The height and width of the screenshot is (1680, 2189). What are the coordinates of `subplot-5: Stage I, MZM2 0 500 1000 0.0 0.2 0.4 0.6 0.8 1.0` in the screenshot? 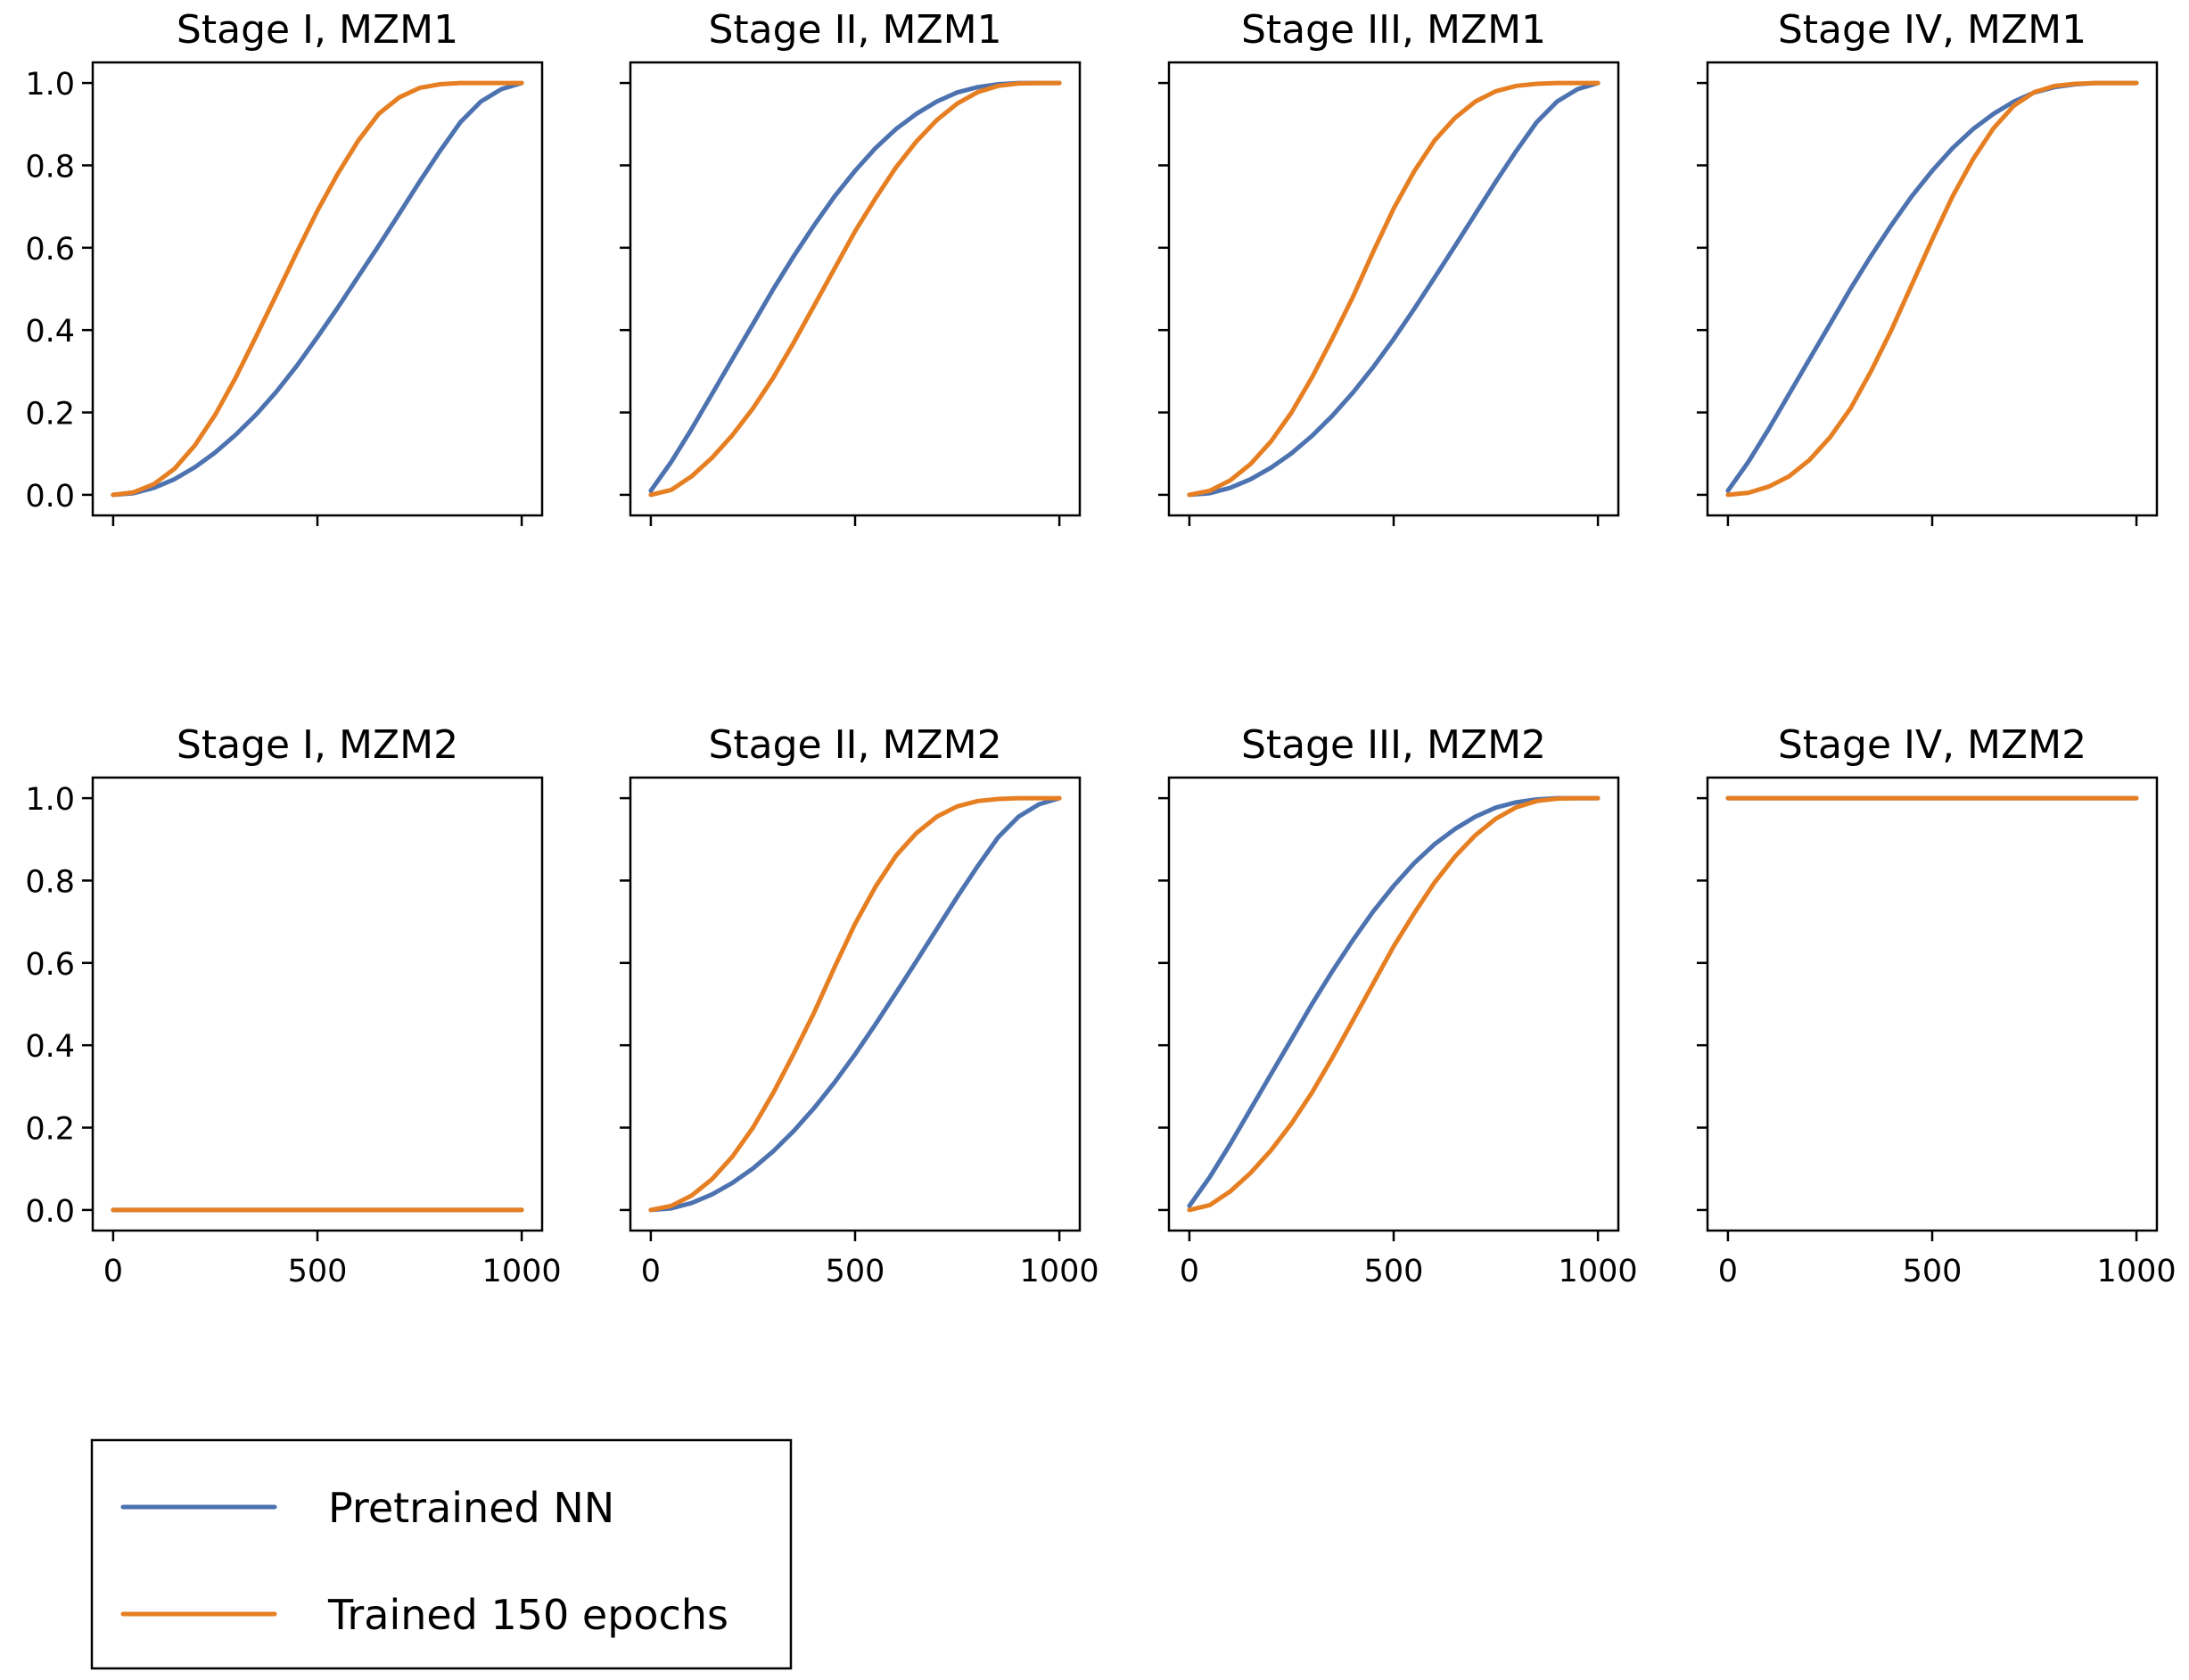 It's located at (293, 1005).